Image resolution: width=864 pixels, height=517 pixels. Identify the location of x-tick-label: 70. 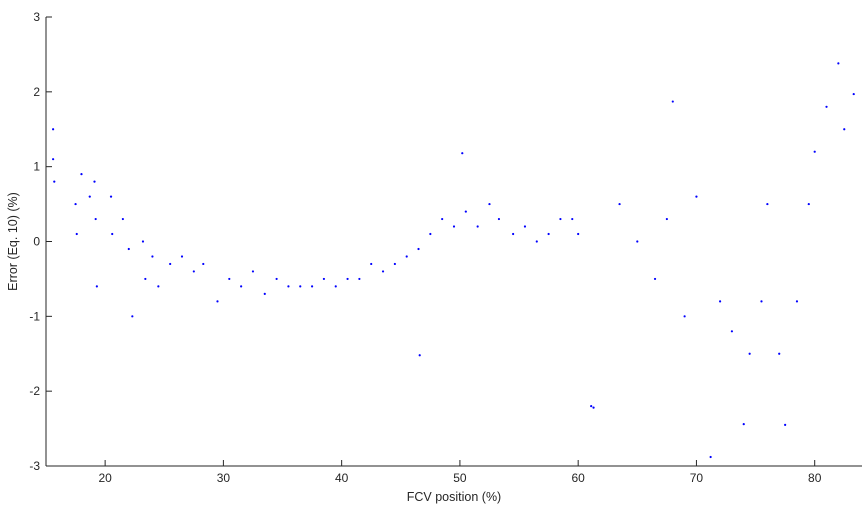
(697, 478).